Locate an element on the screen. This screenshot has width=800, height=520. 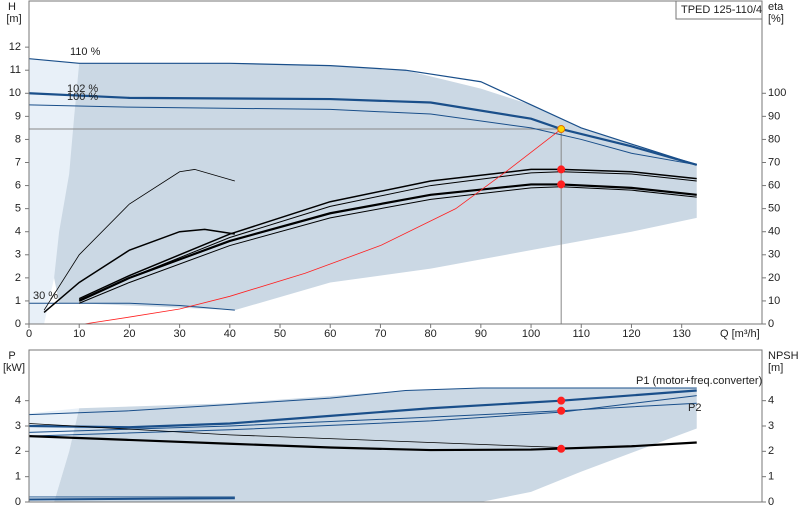
y2-tick-label: 20 is located at coordinates (774, 278).